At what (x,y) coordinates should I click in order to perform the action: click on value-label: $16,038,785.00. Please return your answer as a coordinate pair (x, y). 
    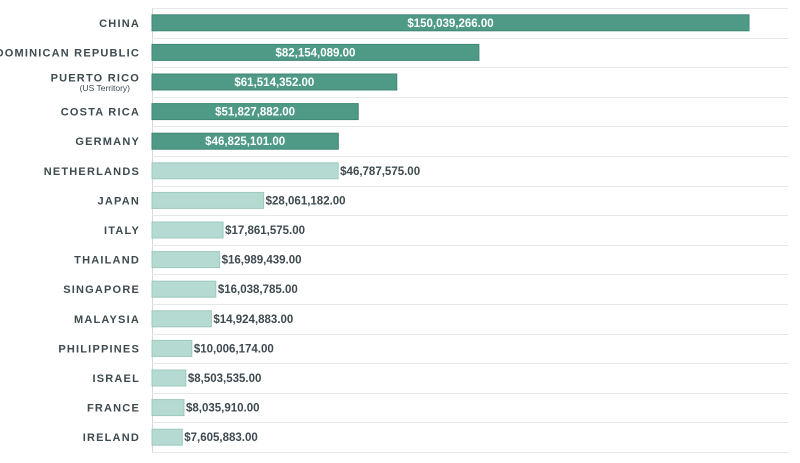
    Looking at the image, I should click on (258, 290).